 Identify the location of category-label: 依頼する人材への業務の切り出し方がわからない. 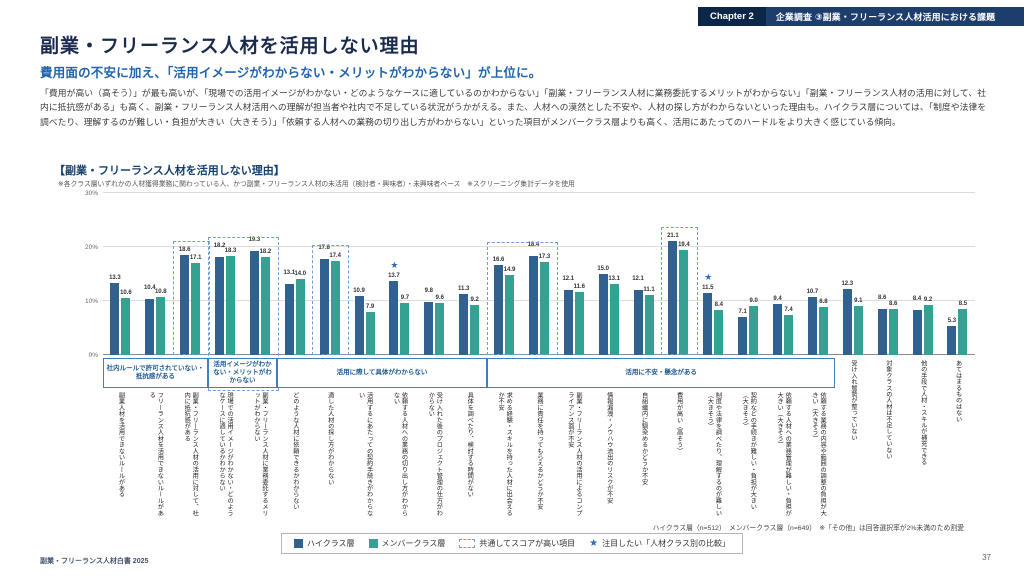
(399, 456).